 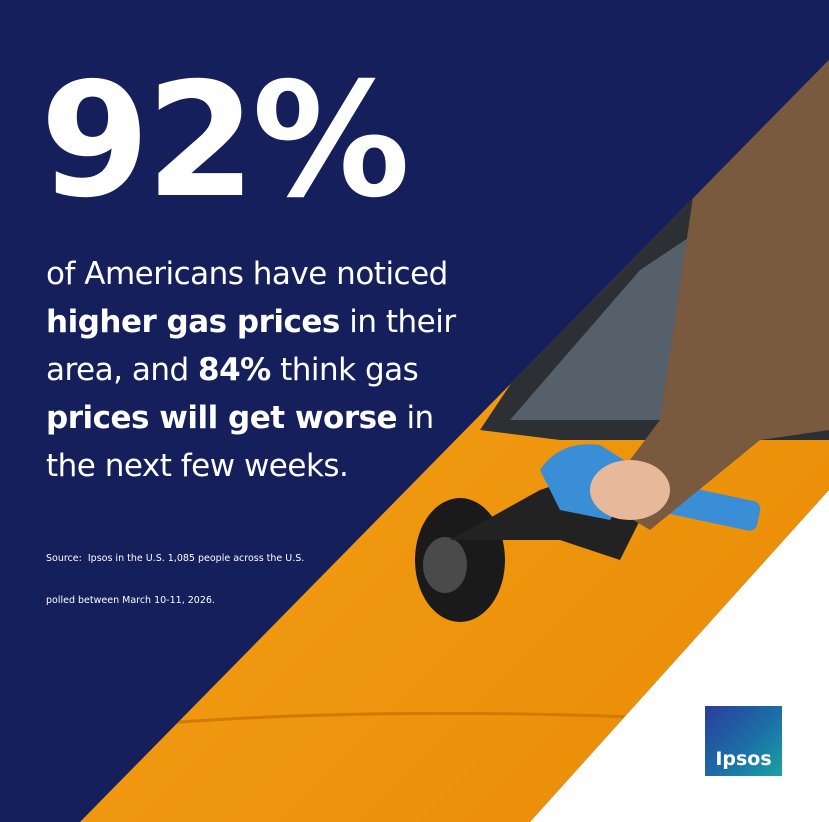 I want to click on logo-text: Ipsos, so click(x=743, y=759).